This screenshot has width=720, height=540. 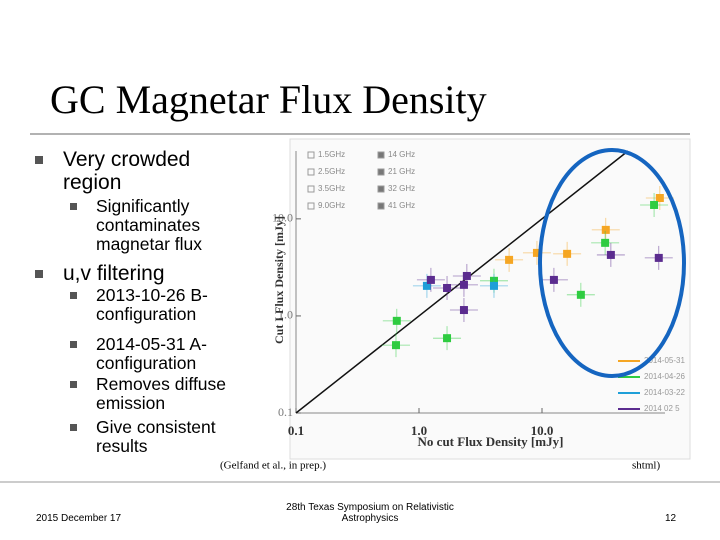 What do you see at coordinates (79, 518) in the screenshot?
I see `footer-date: 2015 December 17` at bounding box center [79, 518].